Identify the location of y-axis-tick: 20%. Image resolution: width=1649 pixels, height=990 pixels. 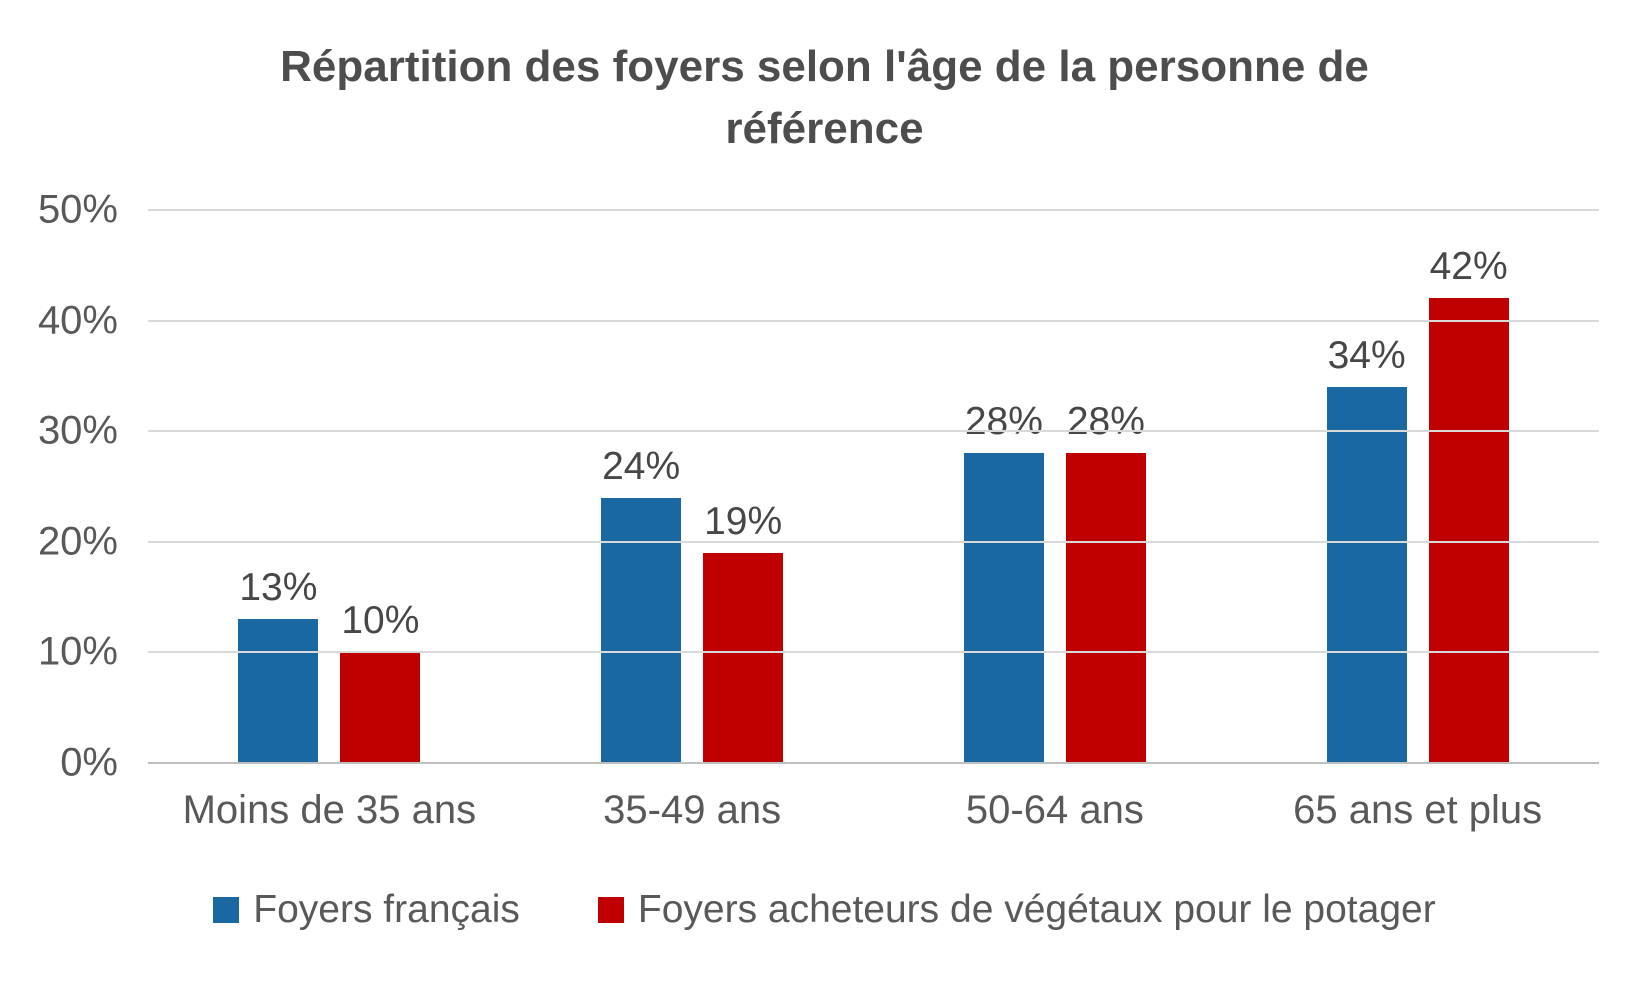
(77, 541).